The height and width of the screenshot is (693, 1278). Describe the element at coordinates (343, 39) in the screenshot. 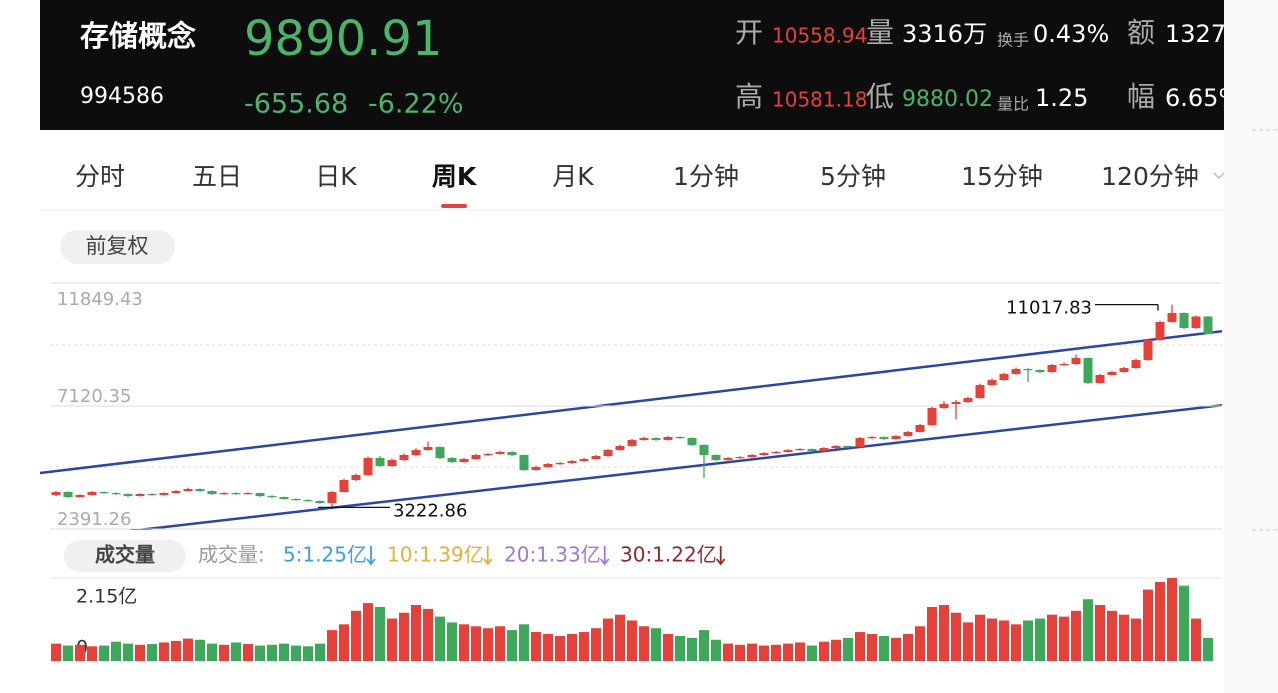

I see `price: 9890.91` at that location.